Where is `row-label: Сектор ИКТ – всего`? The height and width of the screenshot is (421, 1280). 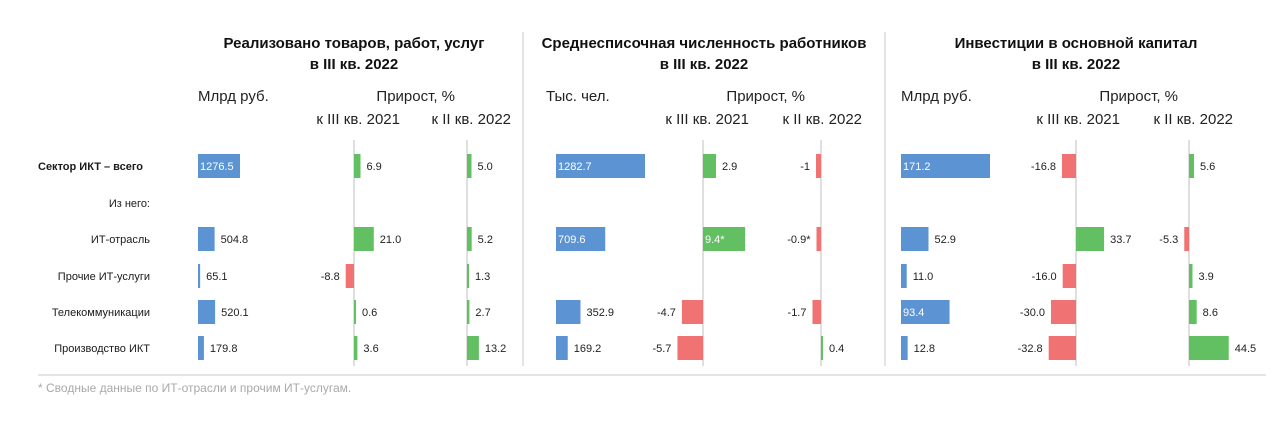
row-label: Сектор ИКТ – всего is located at coordinates (90, 167).